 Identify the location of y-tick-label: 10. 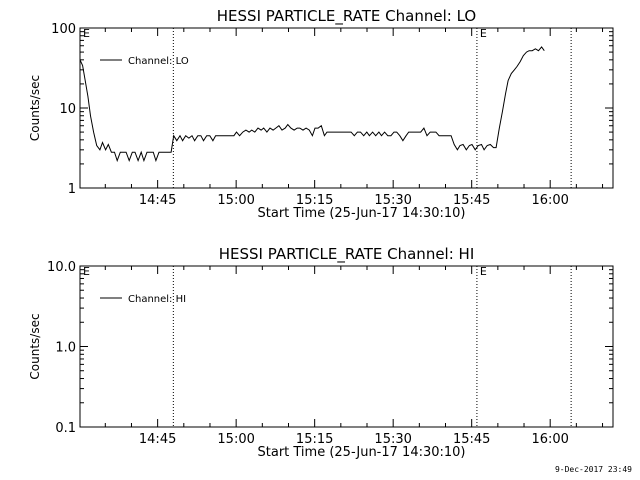
(67, 109).